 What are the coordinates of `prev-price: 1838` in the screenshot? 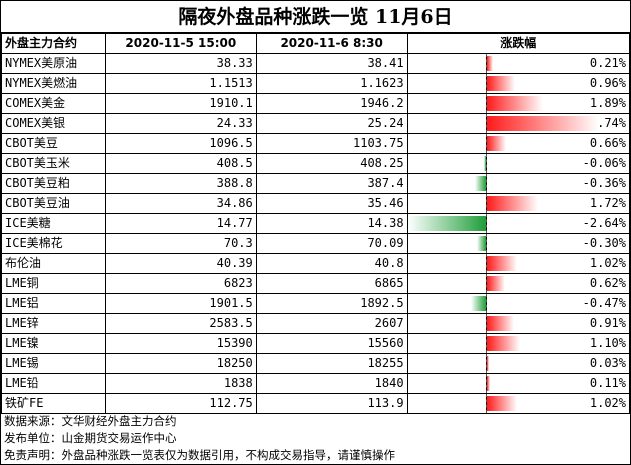 It's located at (180, 383).